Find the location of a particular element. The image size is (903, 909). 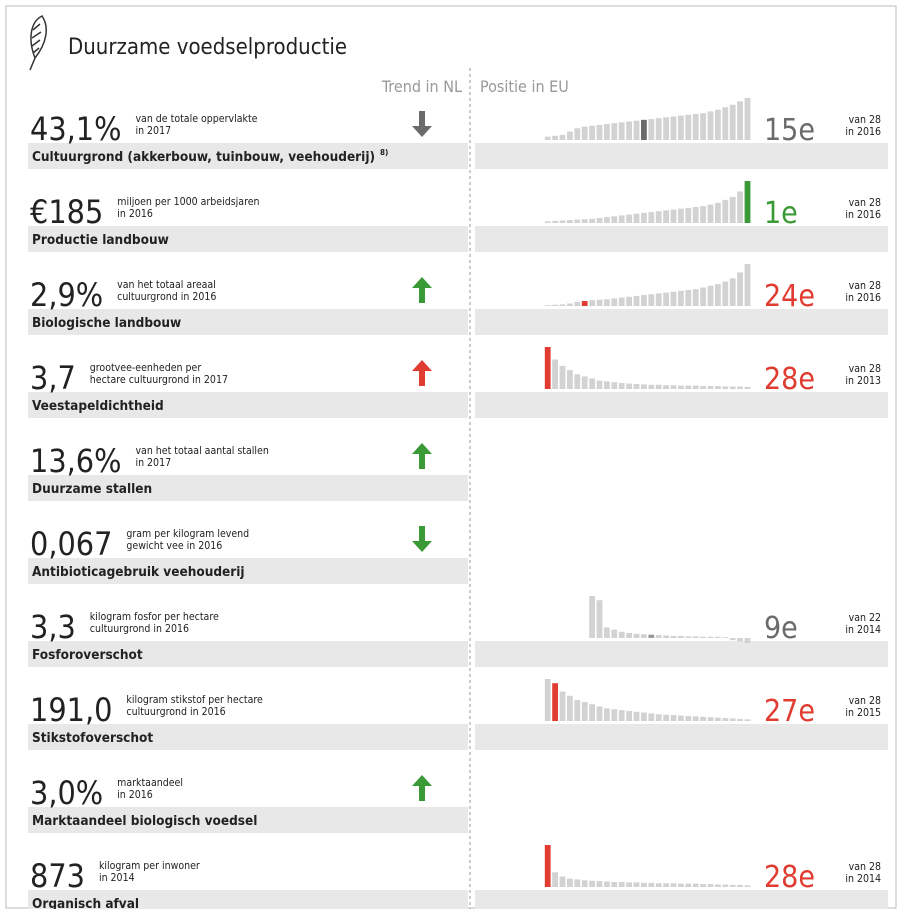

unit-text: in 2017 is located at coordinates (153, 463).